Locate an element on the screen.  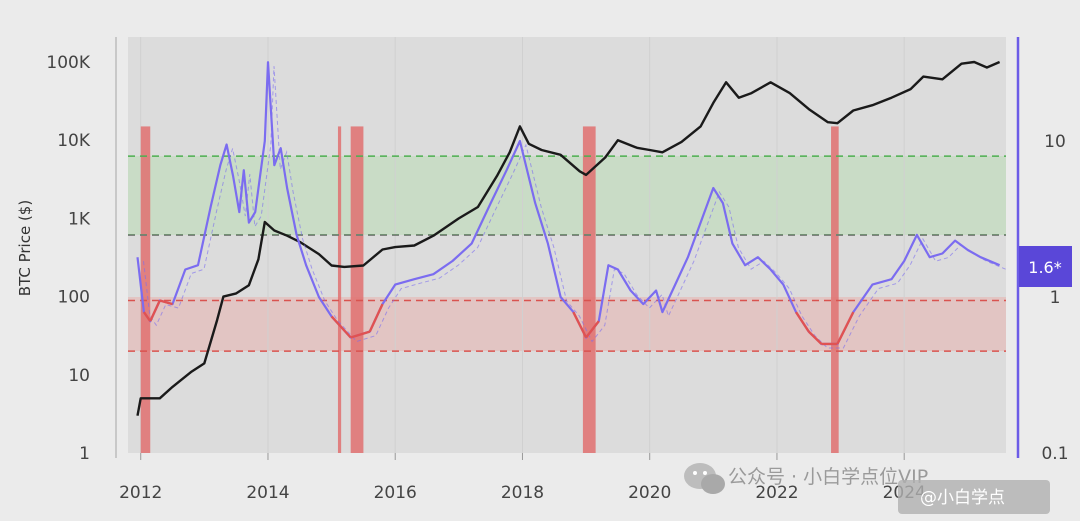
current-value-badge: 1.6* is located at coordinates (1045, 266).